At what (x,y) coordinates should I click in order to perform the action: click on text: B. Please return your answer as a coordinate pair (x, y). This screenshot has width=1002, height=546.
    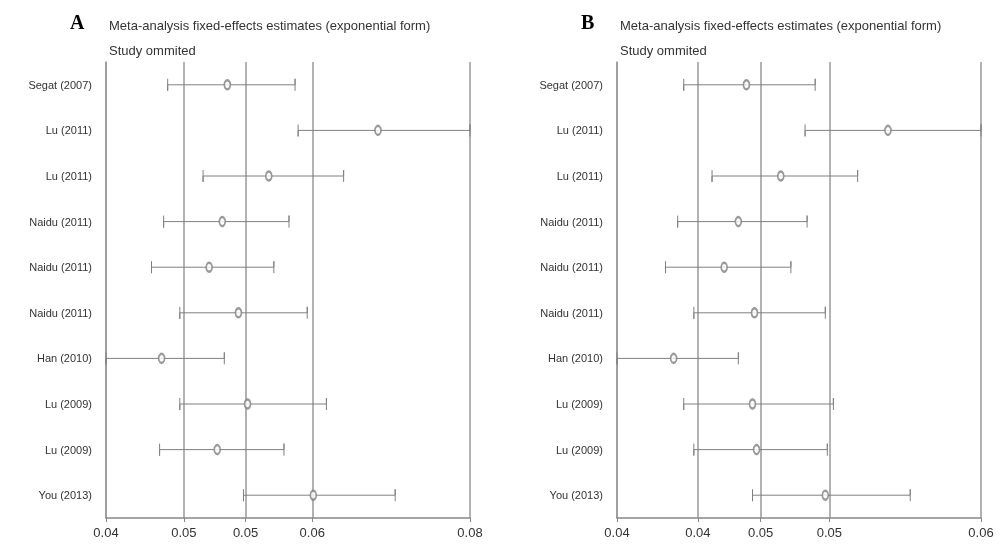
    Looking at the image, I should click on (588, 22).